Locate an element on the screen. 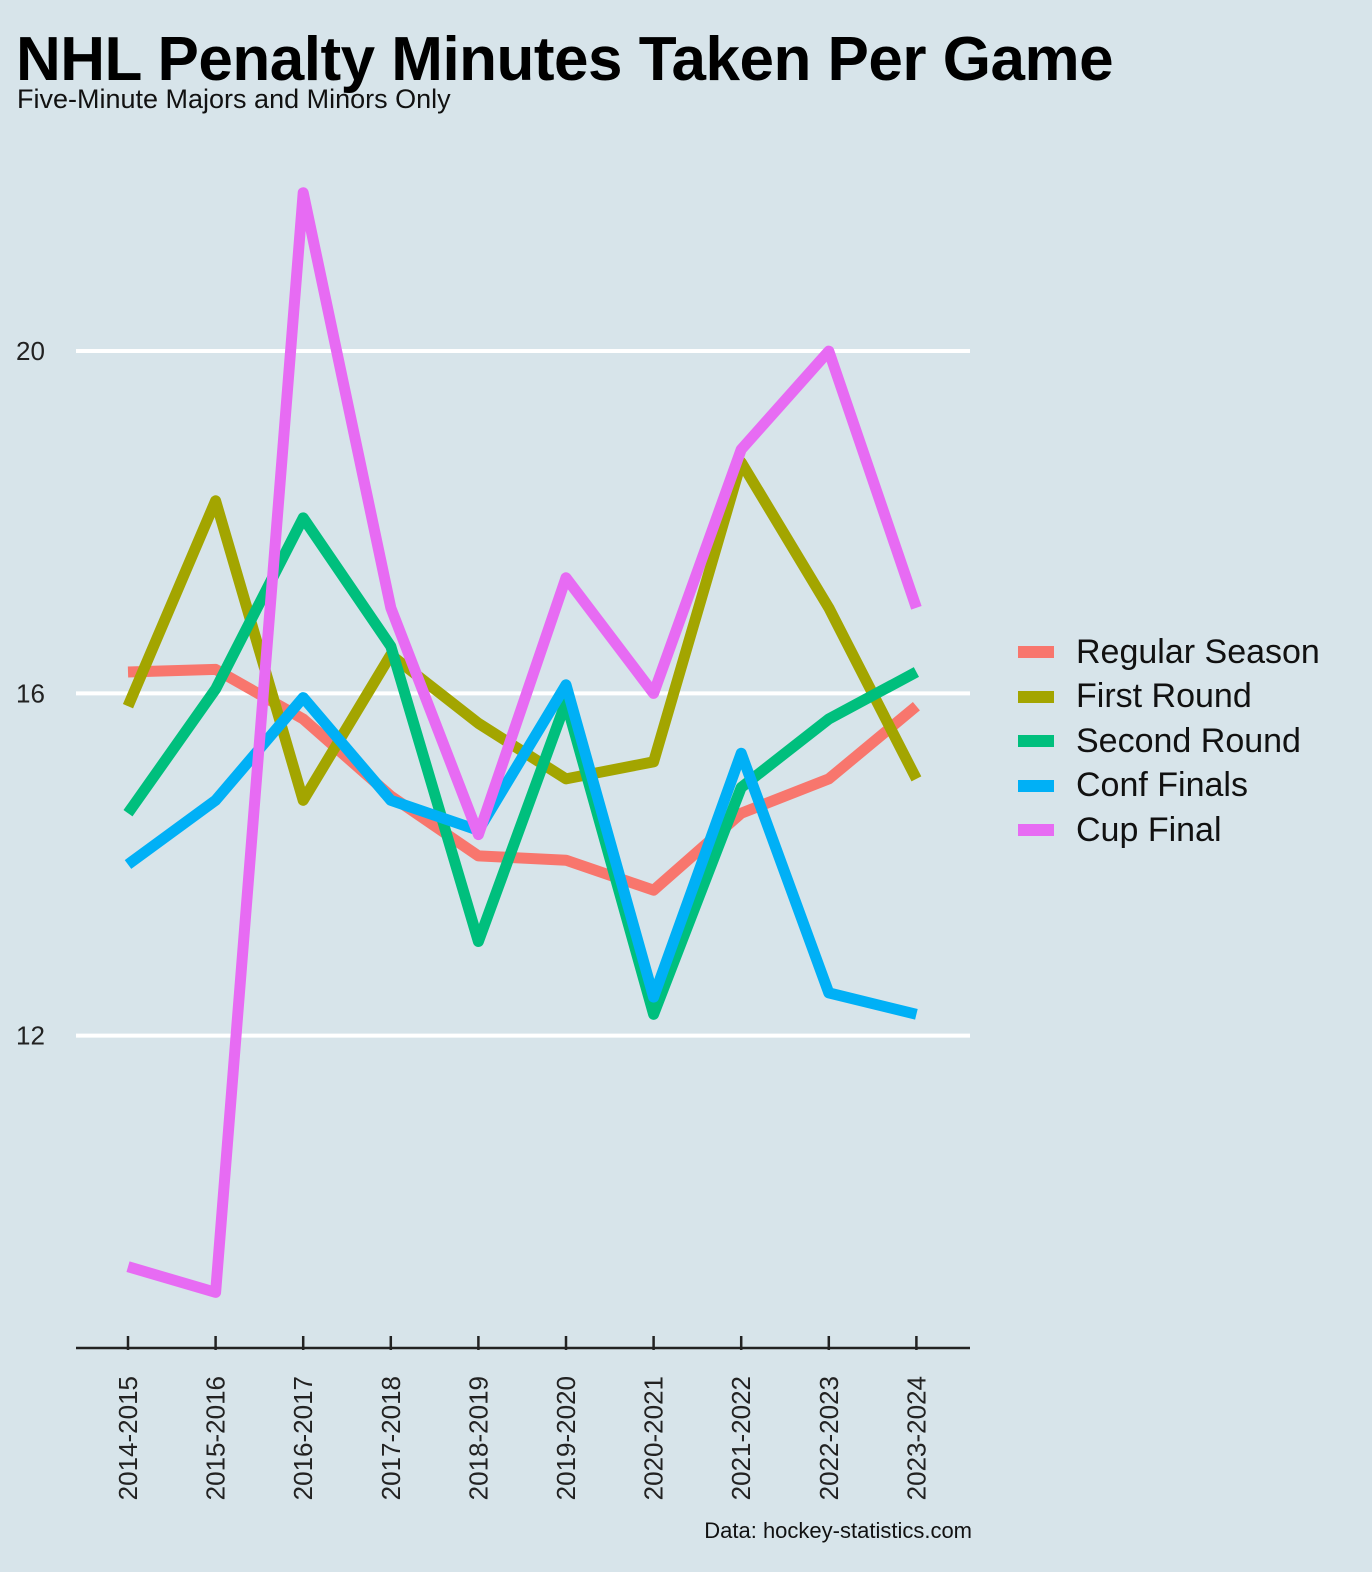  chart-subtitle: Five-Minute Majors and Minors Only is located at coordinates (234, 99).